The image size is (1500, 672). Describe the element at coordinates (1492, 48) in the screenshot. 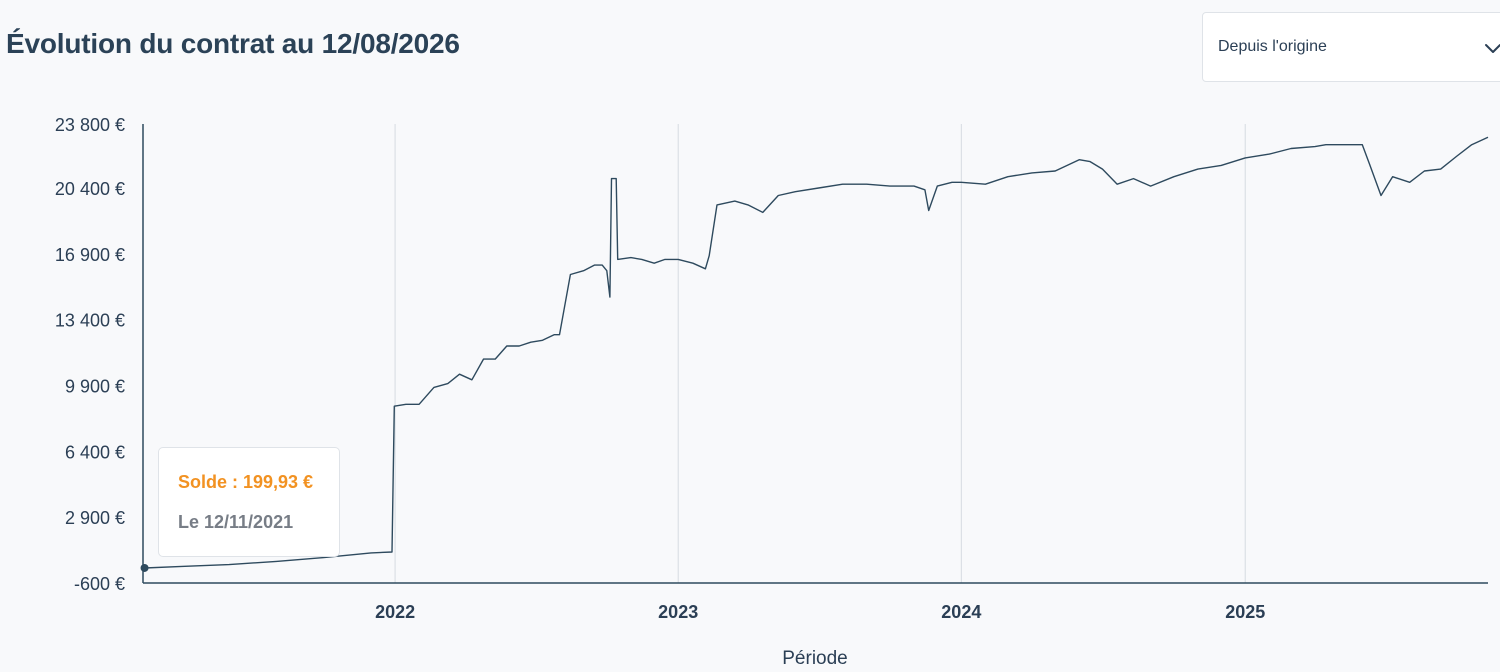

I see `chevron-down-icon` at that location.